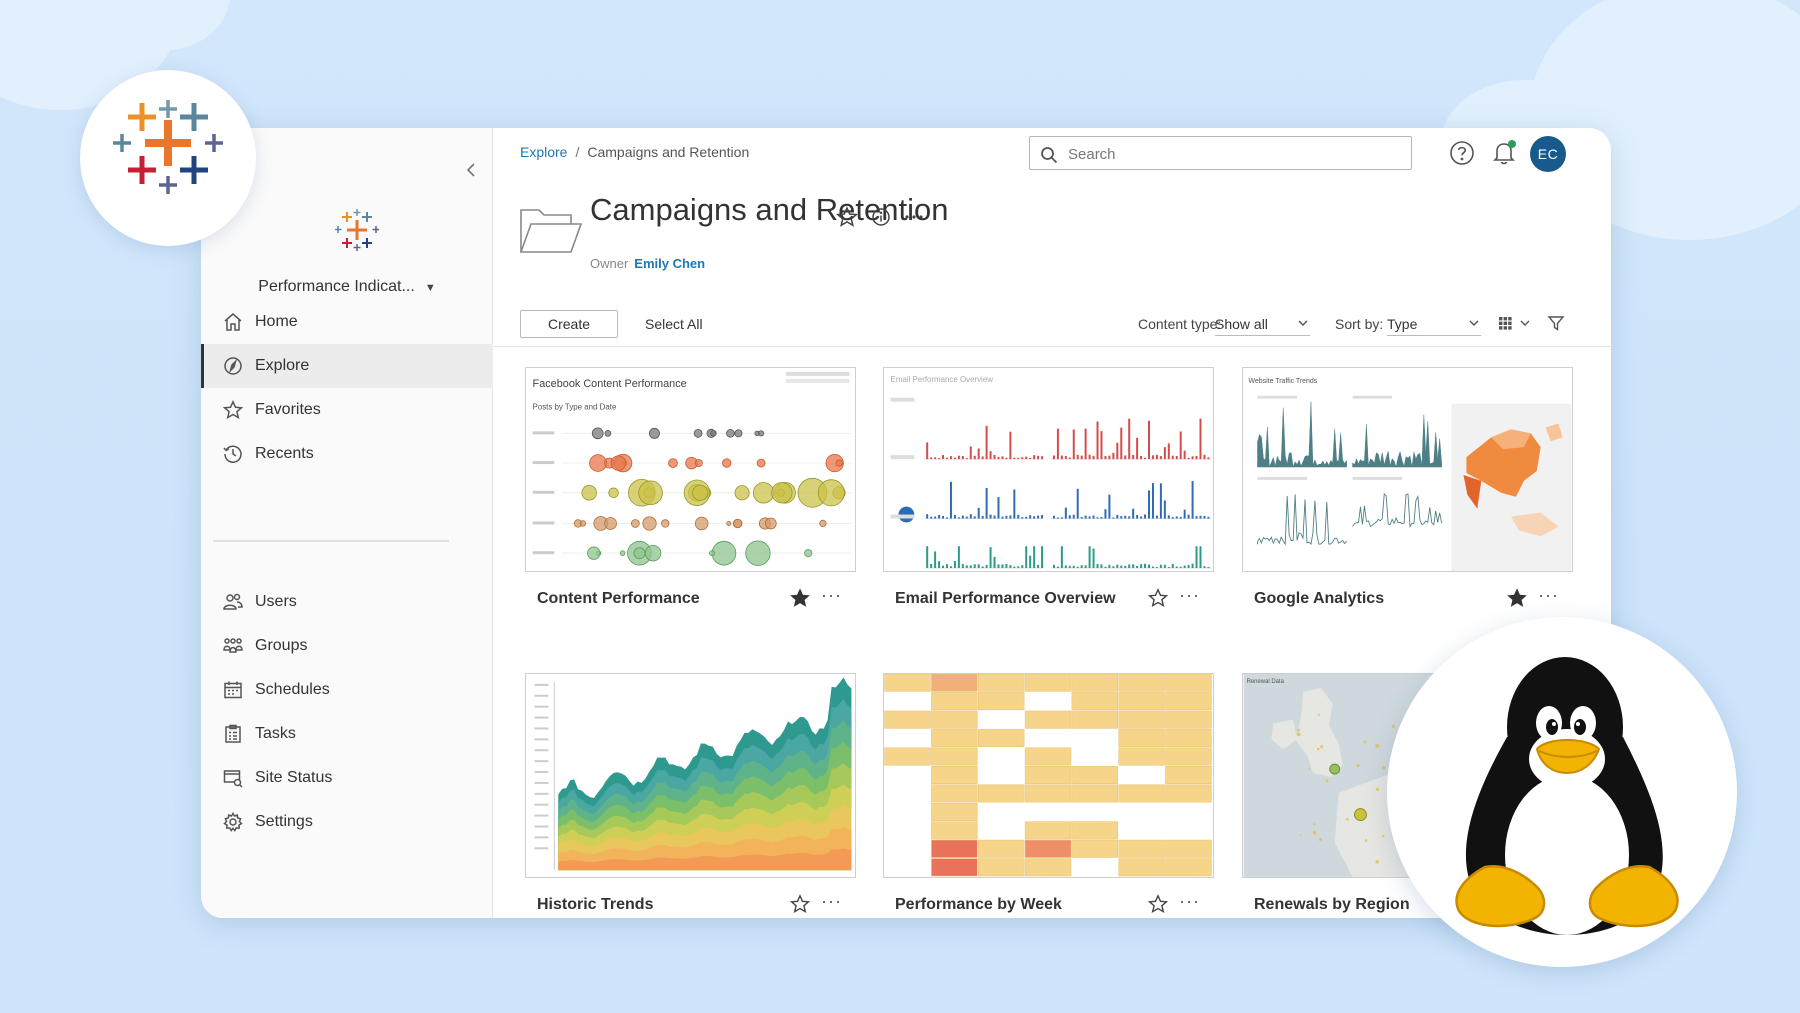 Image resolution: width=1800 pixels, height=1013 pixels. I want to click on project-more-button, so click(914, 217).